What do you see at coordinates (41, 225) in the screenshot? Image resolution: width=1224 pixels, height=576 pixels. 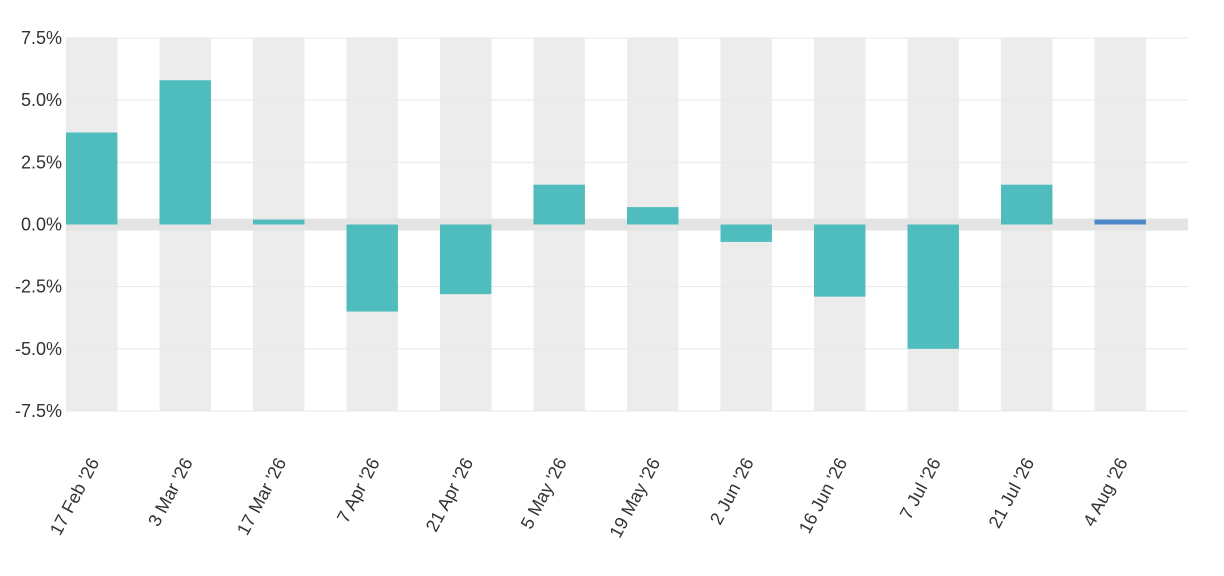 I see `y-tick-label: 0.0%` at bounding box center [41, 225].